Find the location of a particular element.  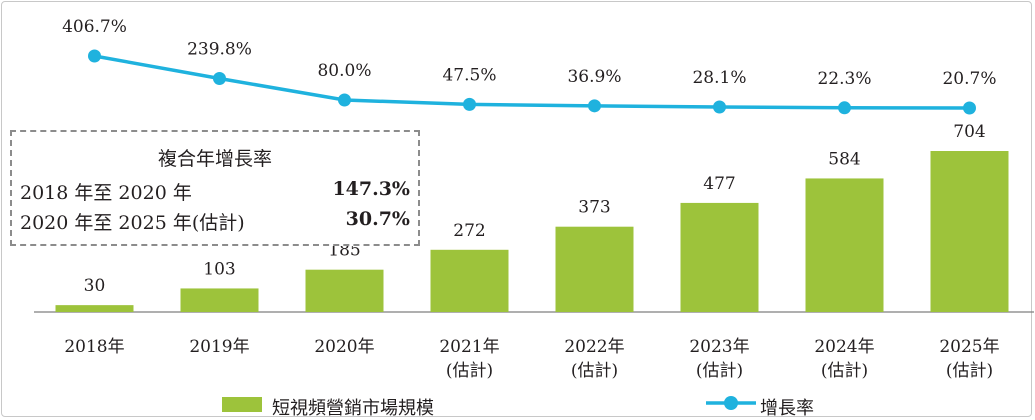

cagr-row-2020-2025: 2020 年至 2025 年(估計) 30.7% is located at coordinates (215, 221).